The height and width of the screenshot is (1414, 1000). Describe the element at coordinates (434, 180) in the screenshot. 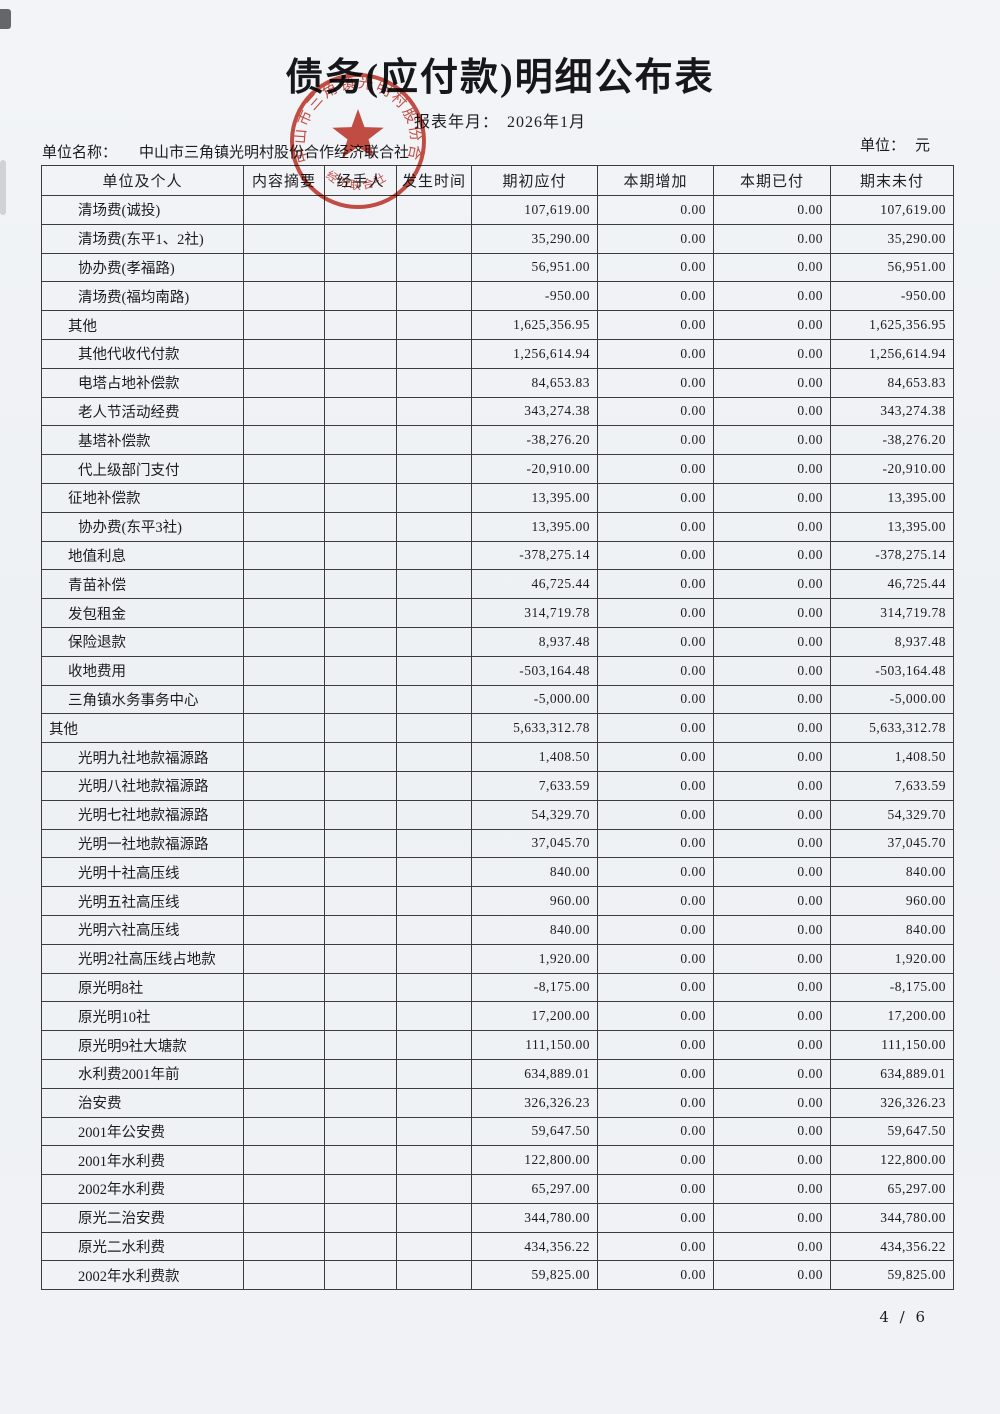

I see `column-header: 发生时间` at that location.